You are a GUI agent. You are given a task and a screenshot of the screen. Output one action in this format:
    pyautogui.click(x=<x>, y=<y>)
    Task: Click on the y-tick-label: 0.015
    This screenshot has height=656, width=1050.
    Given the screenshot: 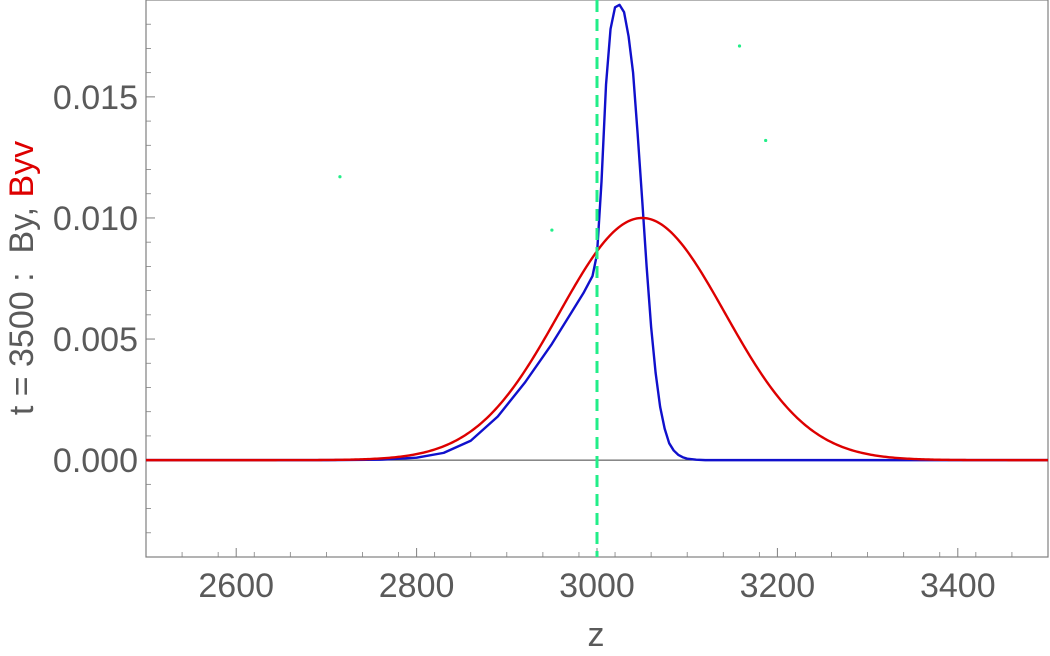 What is the action you would take?
    pyautogui.click(x=95, y=98)
    